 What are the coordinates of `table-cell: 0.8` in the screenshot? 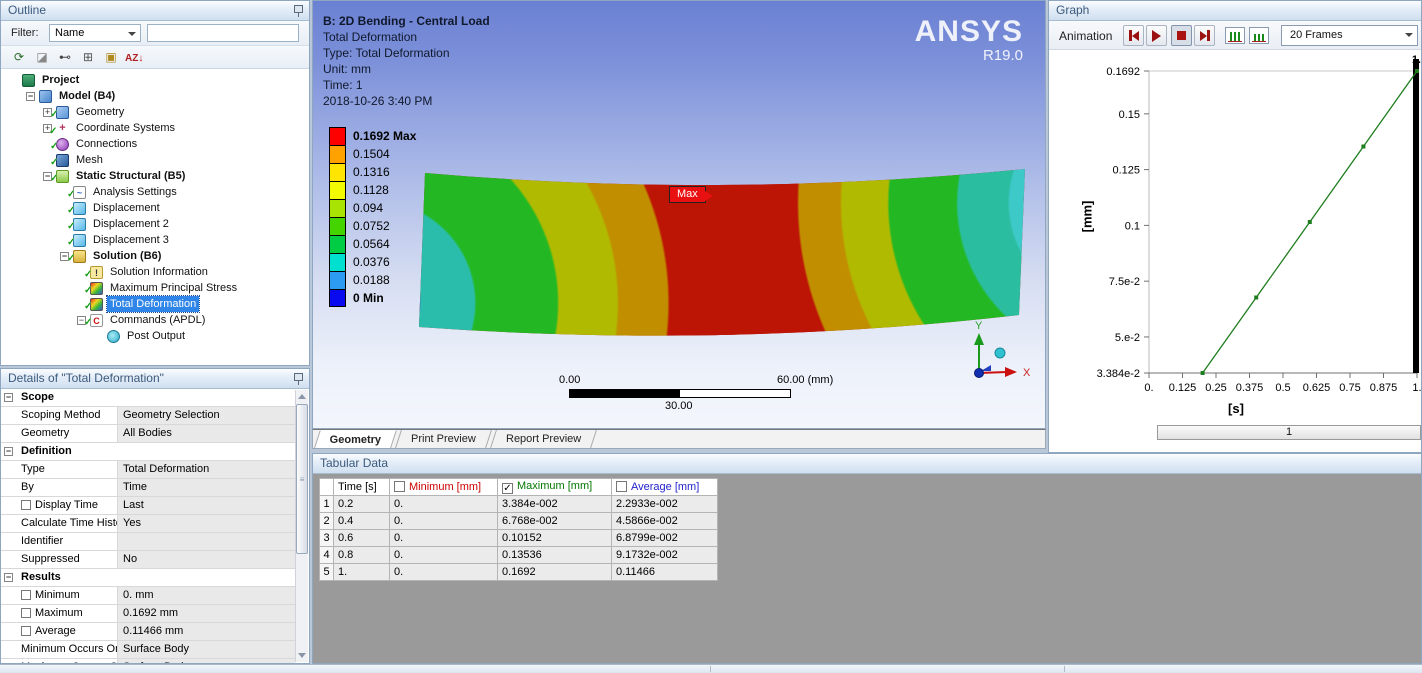 It's located at (361, 555).